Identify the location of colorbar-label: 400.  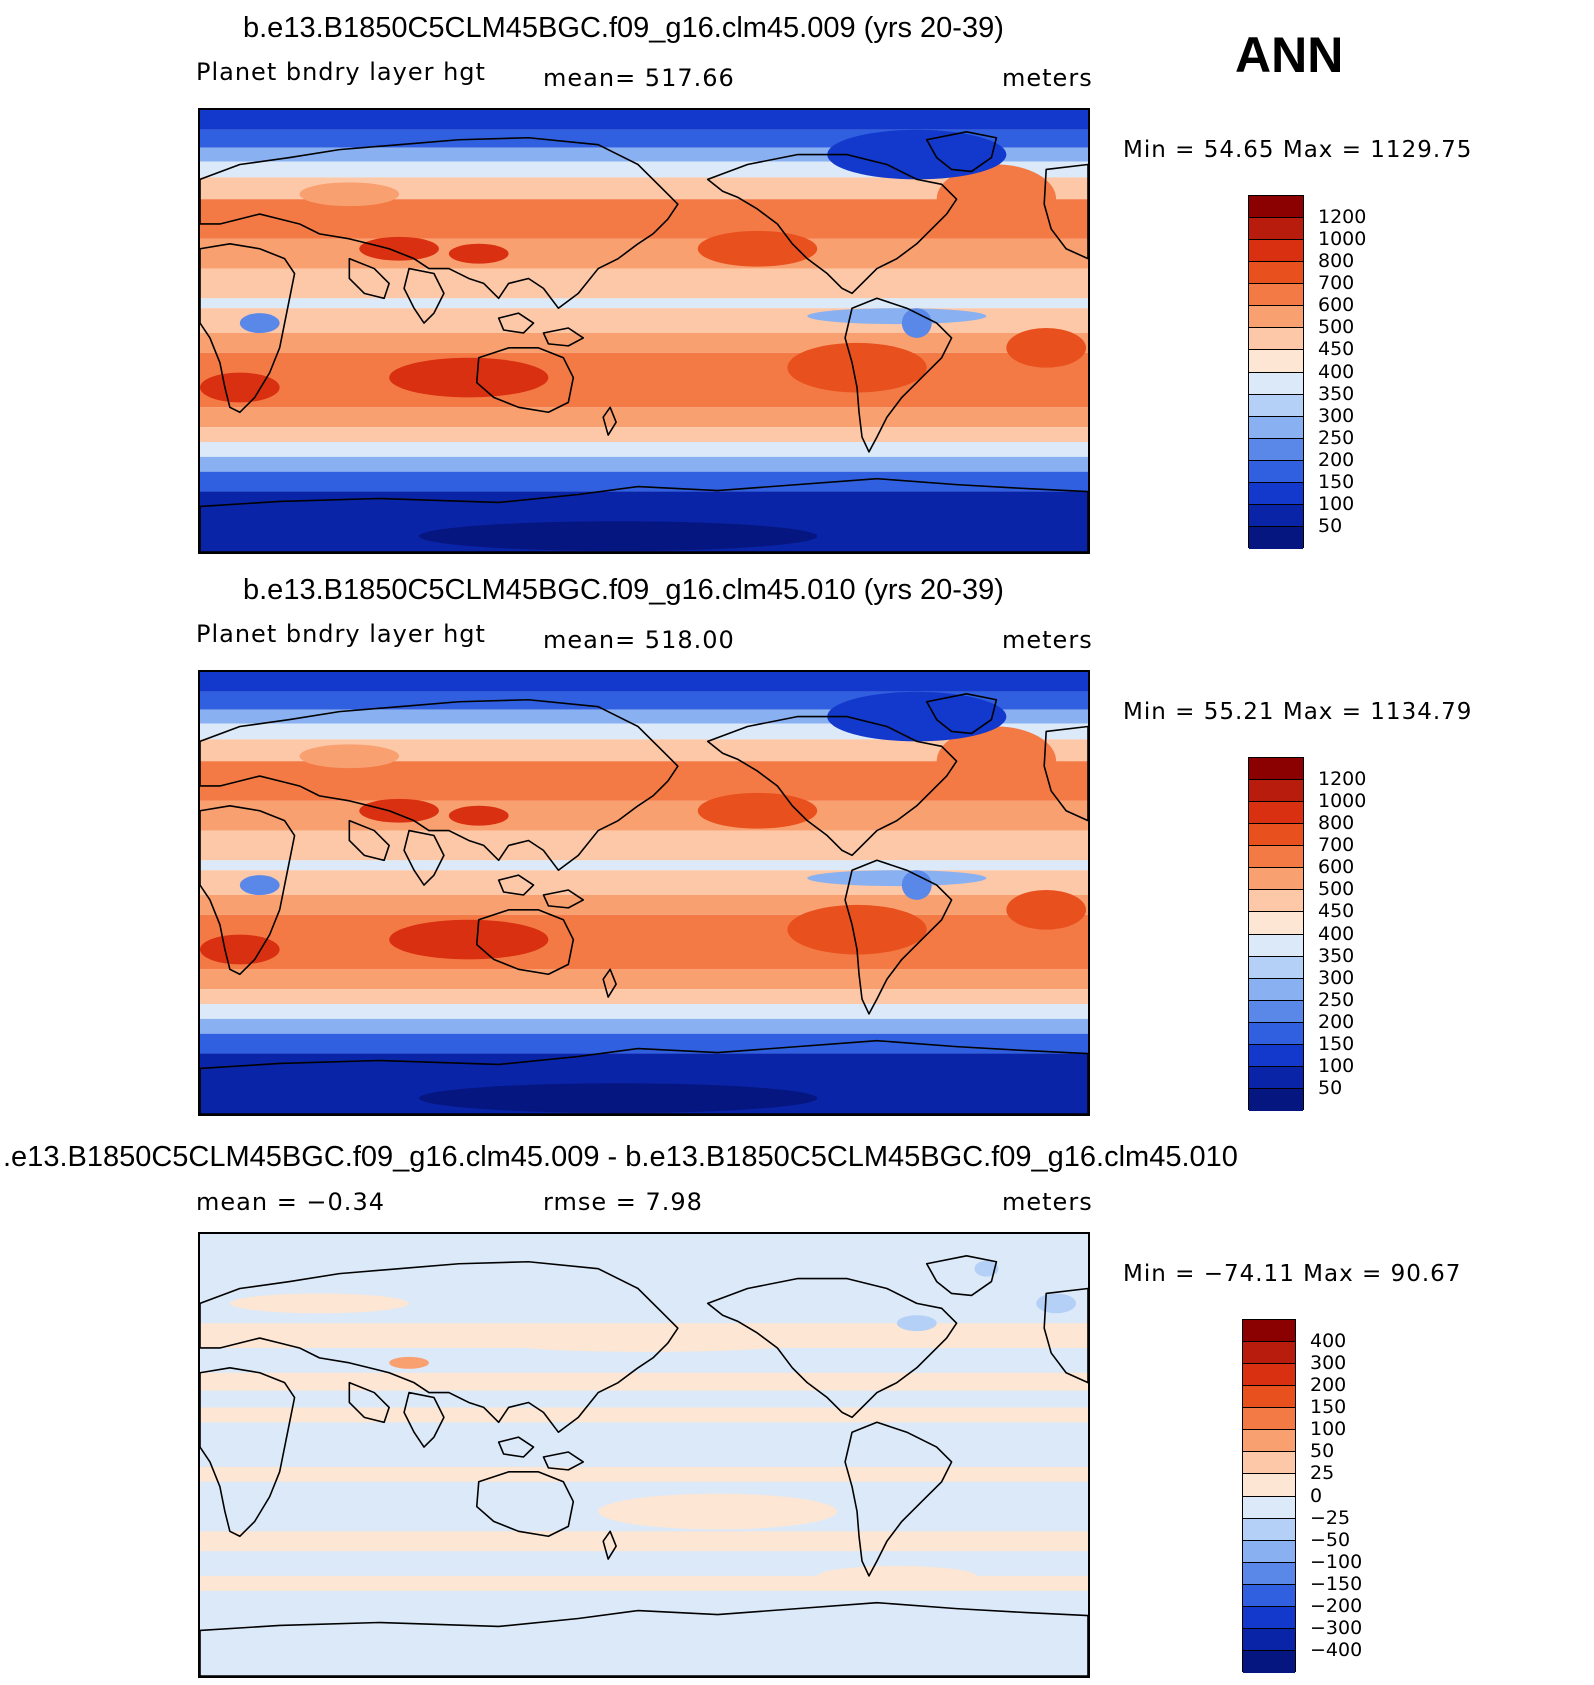
(1328, 1341).